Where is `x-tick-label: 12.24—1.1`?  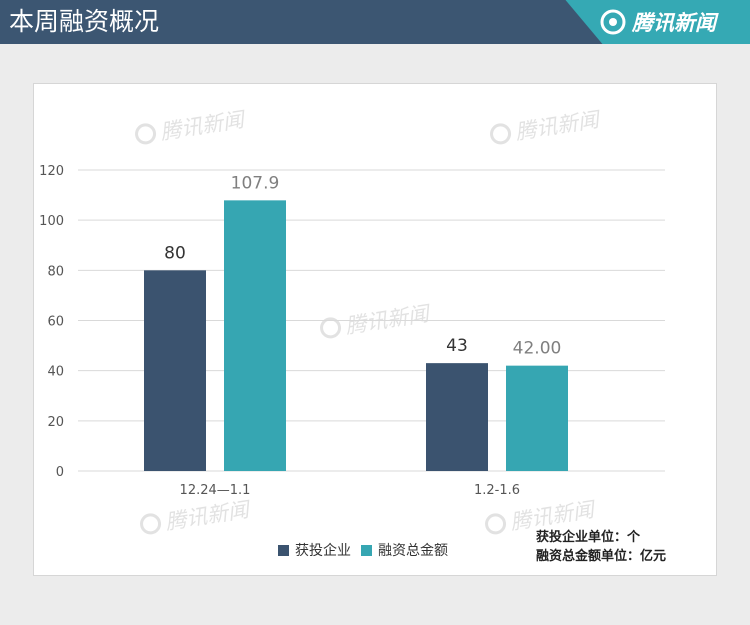 x-tick-label: 12.24—1.1 is located at coordinates (215, 490).